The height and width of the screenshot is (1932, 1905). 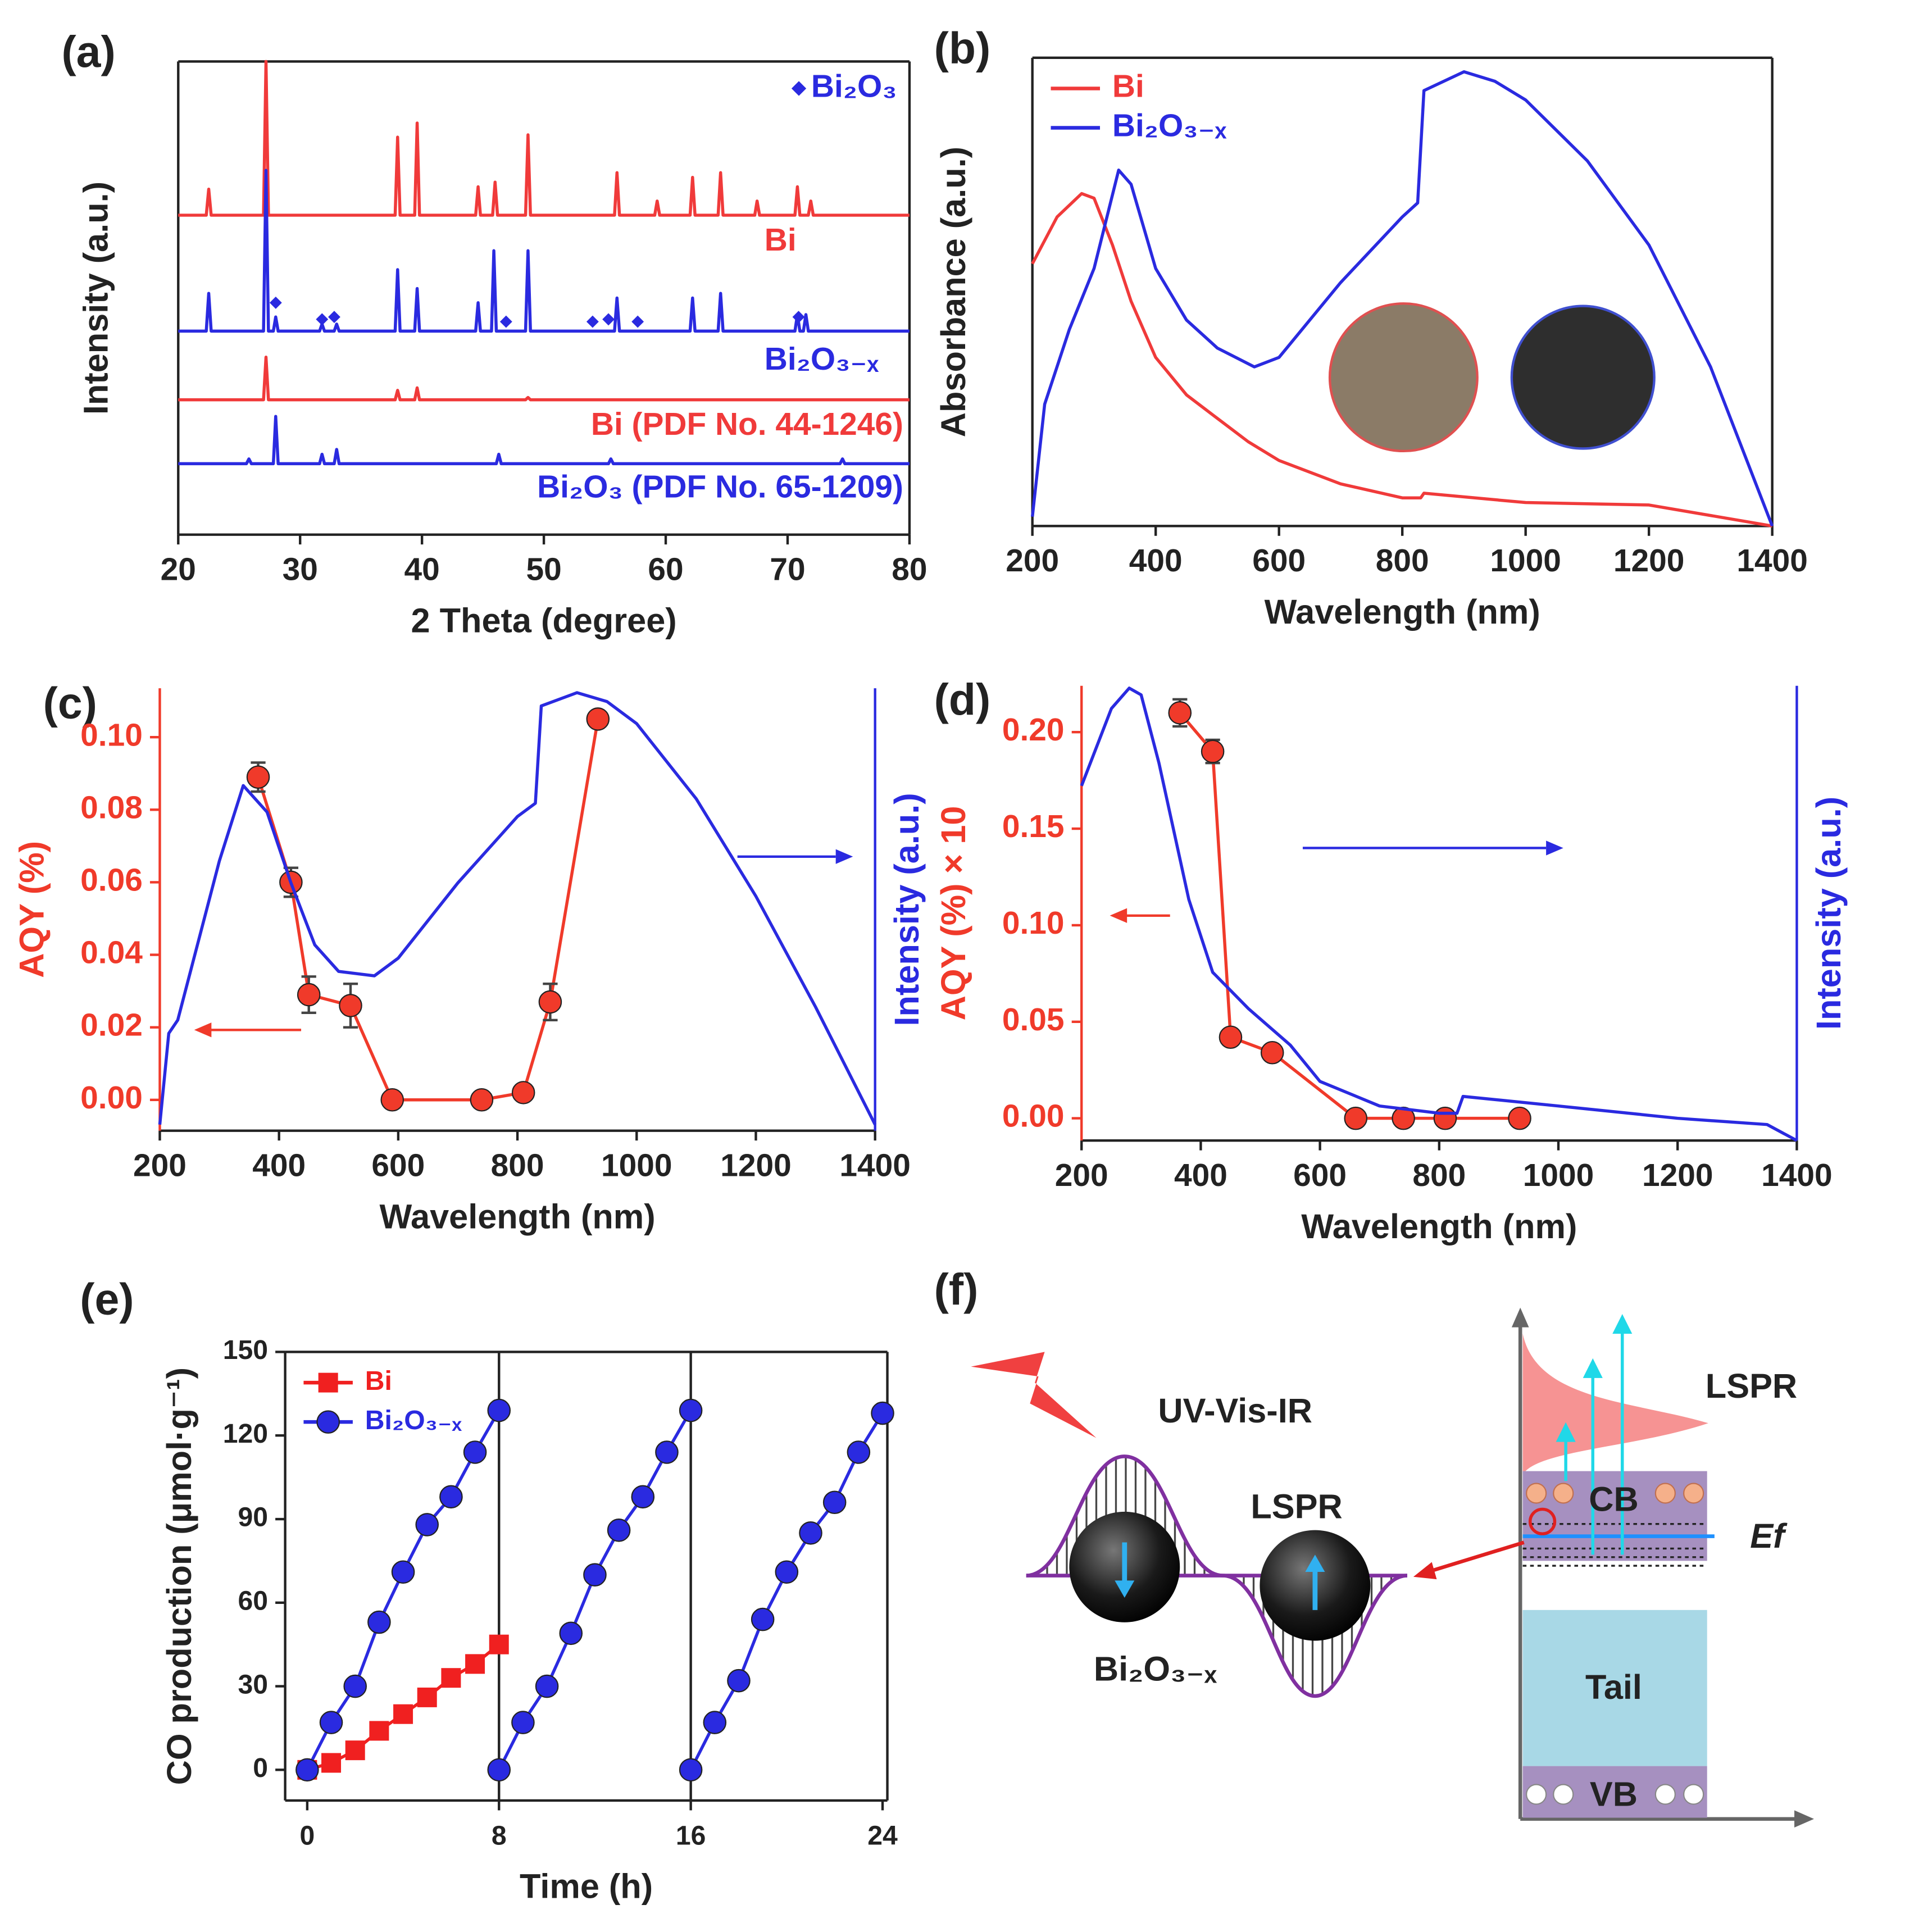 I want to click on x-tick-label: 16, so click(x=691, y=1835).